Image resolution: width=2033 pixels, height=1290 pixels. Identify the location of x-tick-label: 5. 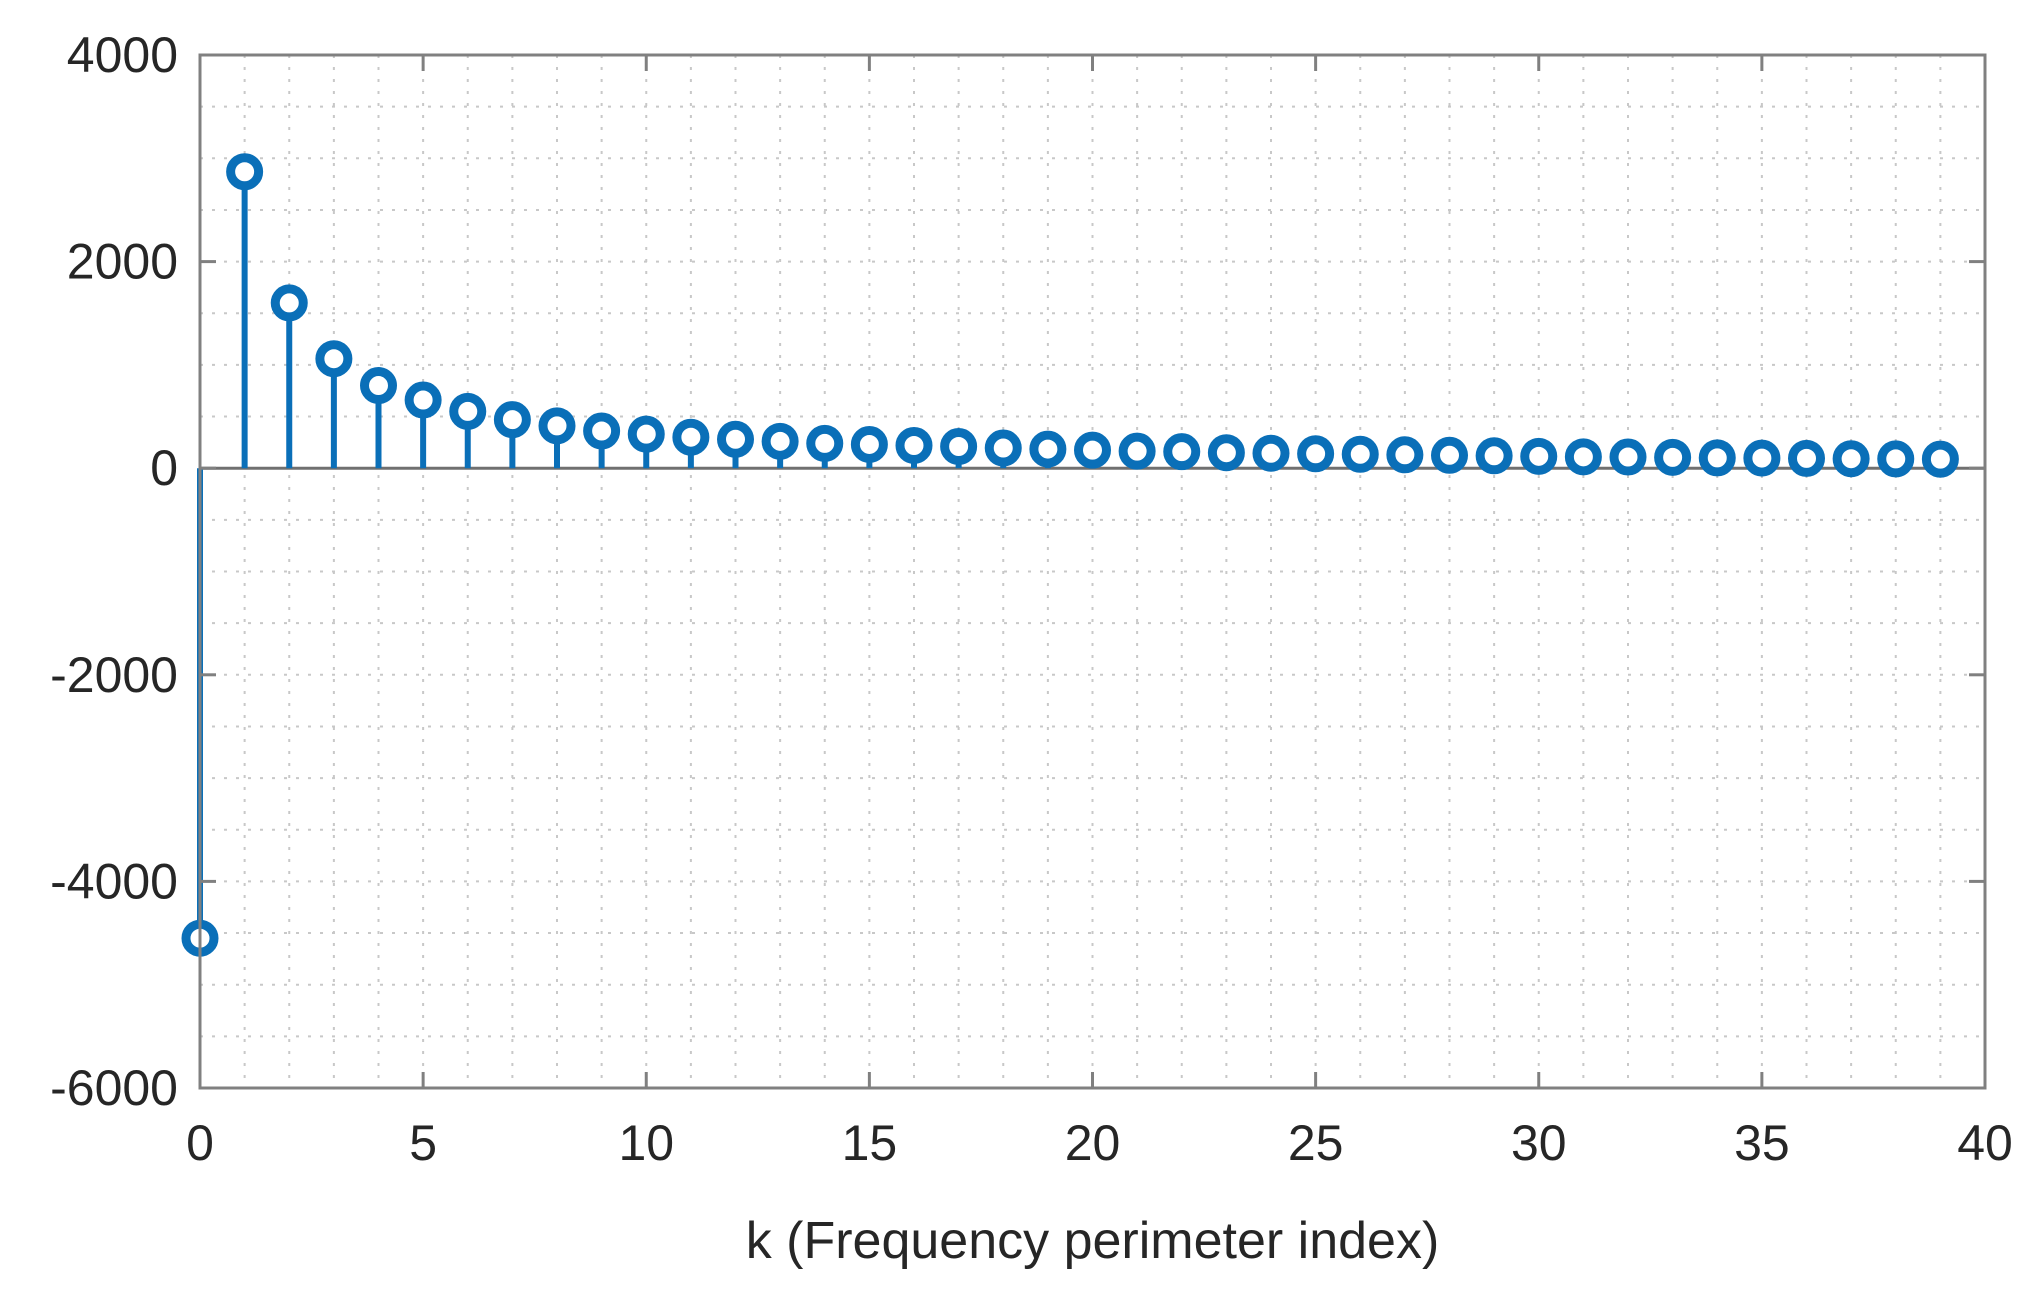
(423, 1143).